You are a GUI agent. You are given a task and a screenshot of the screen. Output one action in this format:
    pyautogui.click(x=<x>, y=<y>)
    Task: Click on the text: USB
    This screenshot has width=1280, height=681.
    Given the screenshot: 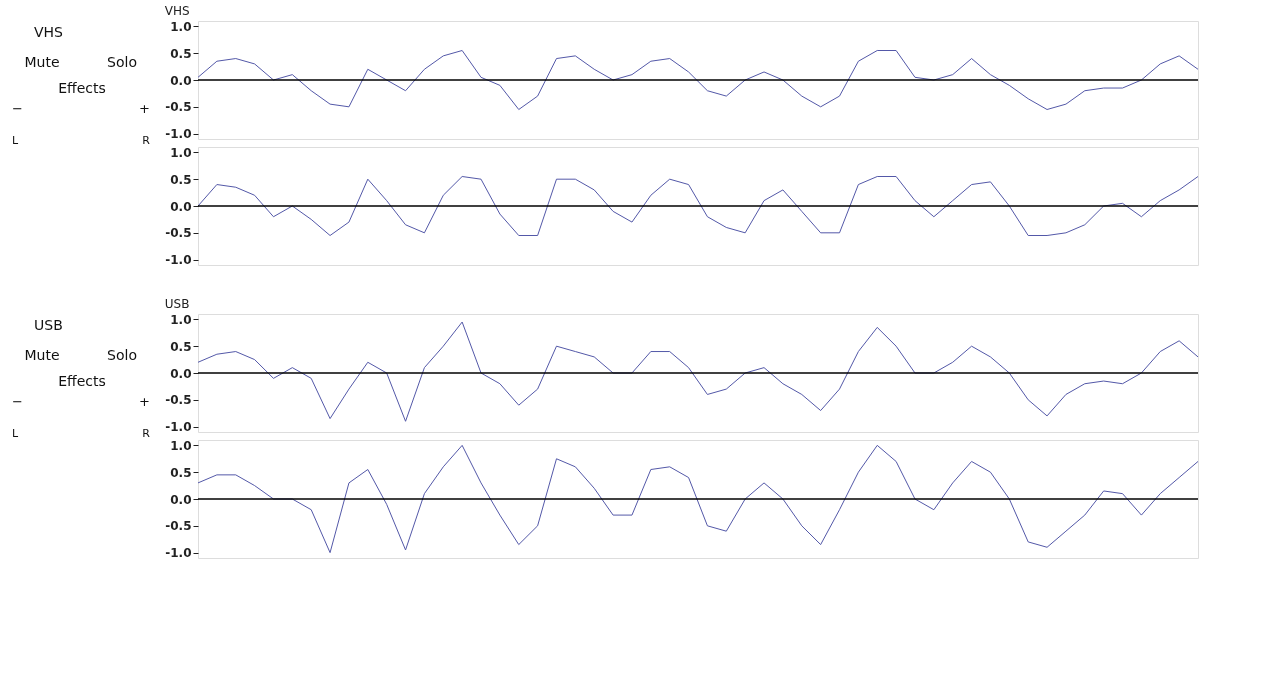 What is the action you would take?
    pyautogui.click(x=48, y=325)
    